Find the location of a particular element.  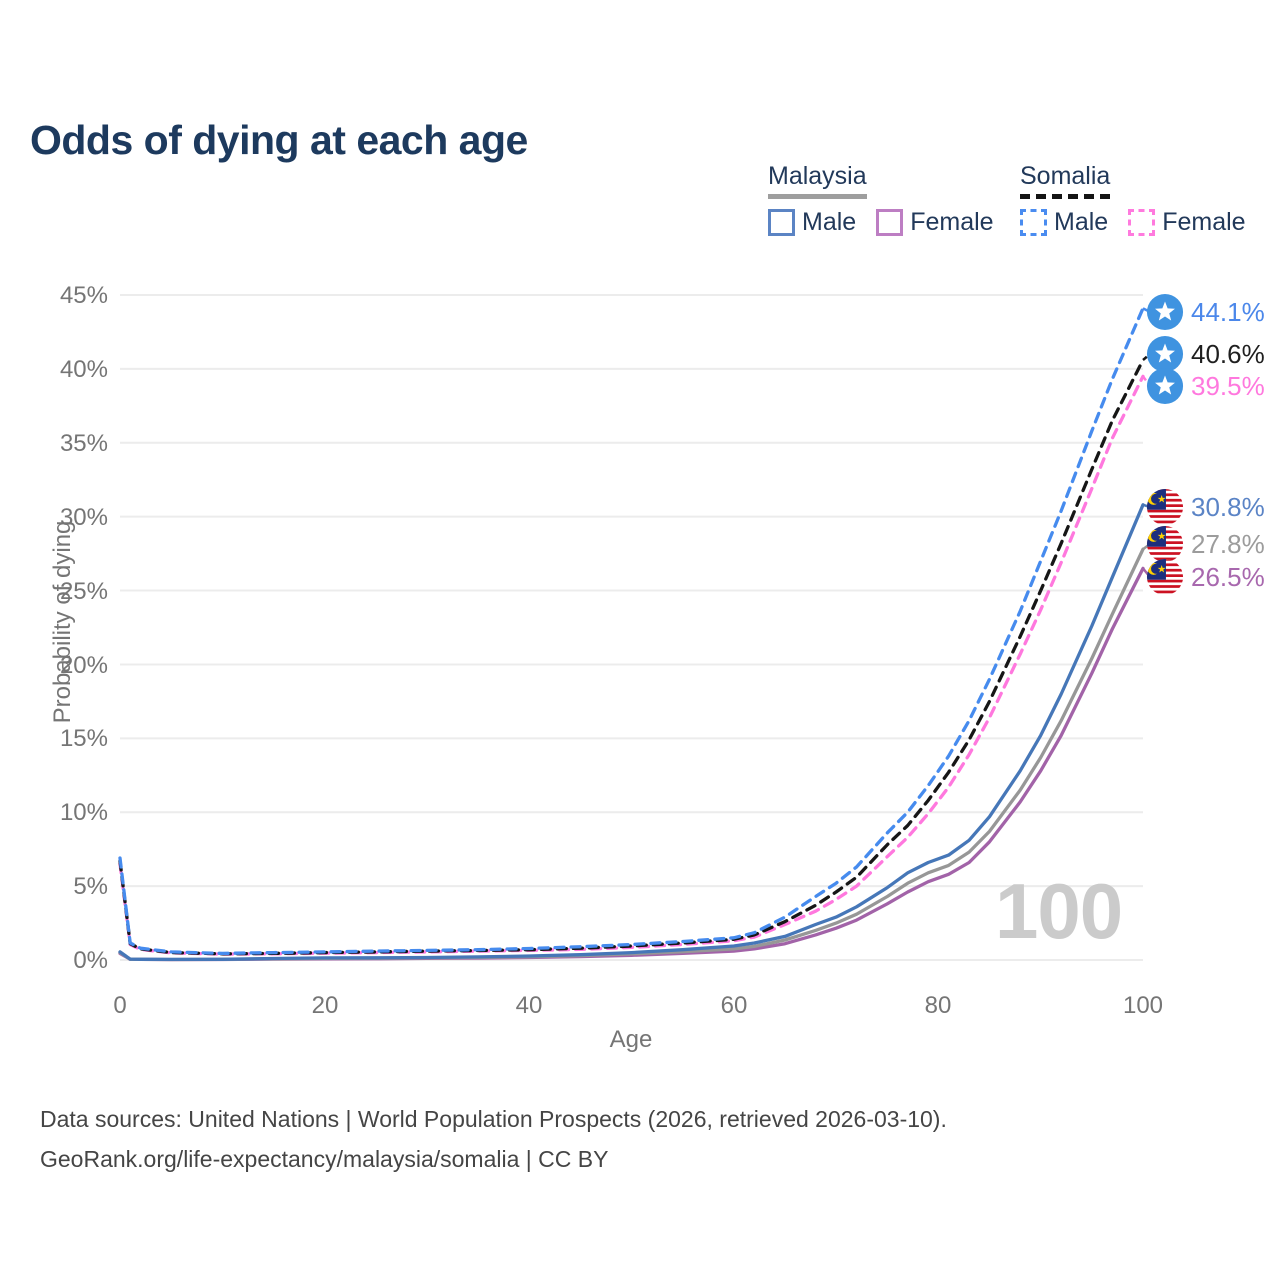

end-label-somalia-female: 39.5% is located at coordinates (1205, 386).